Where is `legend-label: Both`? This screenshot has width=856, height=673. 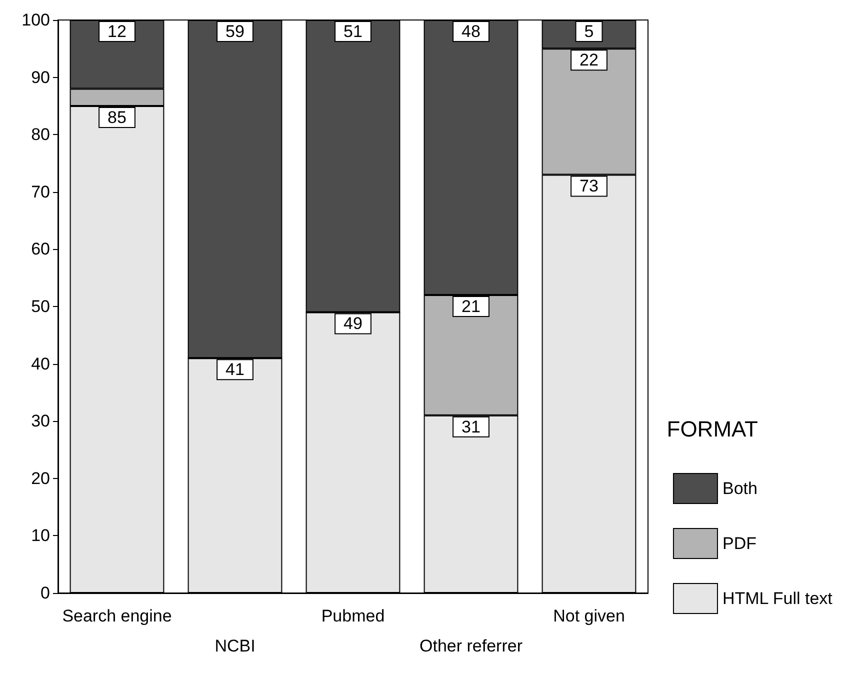 legend-label: Both is located at coordinates (740, 488).